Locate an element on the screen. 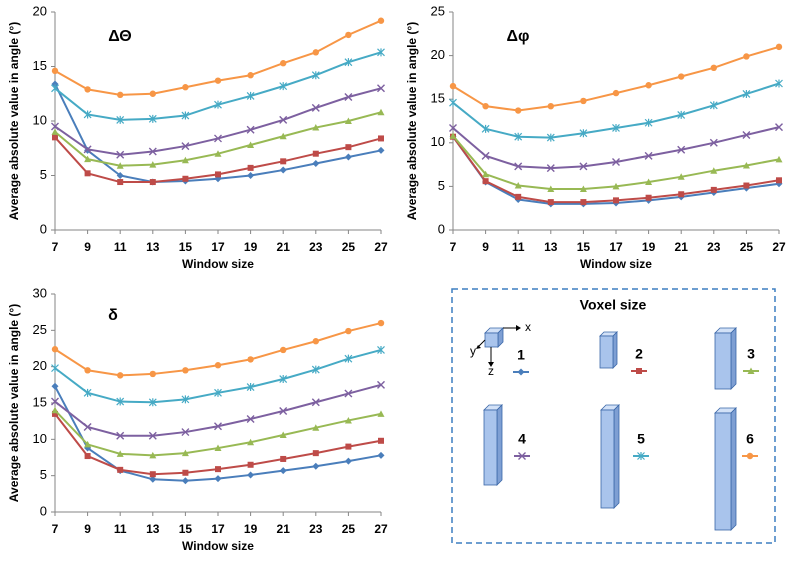  y-tick-label: 30 is located at coordinates (40, 292).